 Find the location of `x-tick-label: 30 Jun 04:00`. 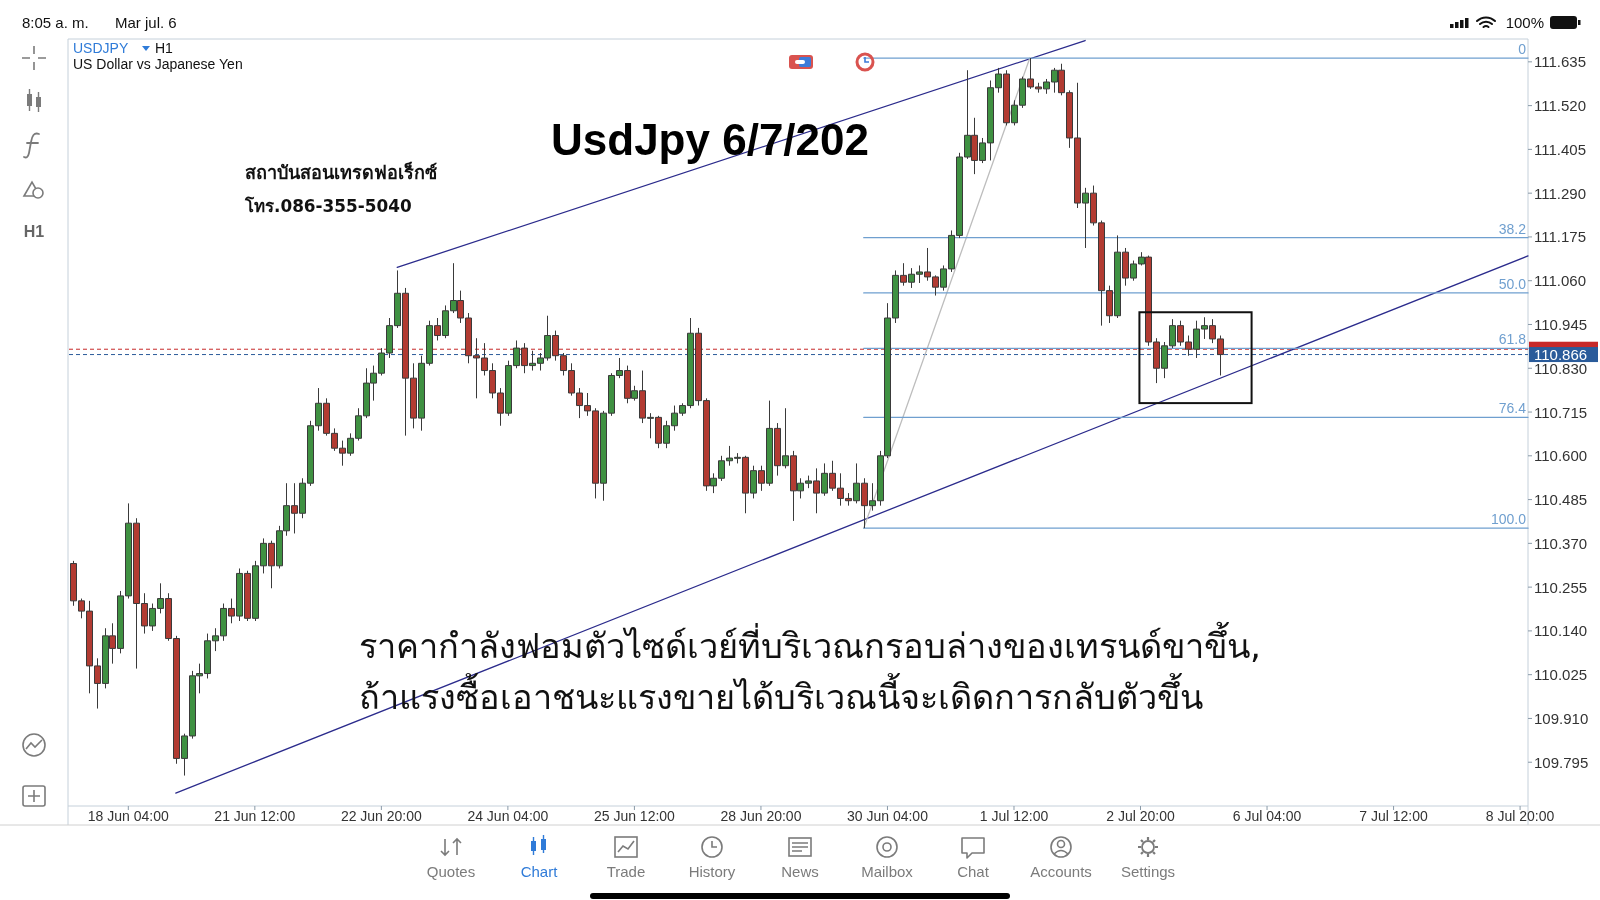

x-tick-label: 30 Jun 04:00 is located at coordinates (887, 816).